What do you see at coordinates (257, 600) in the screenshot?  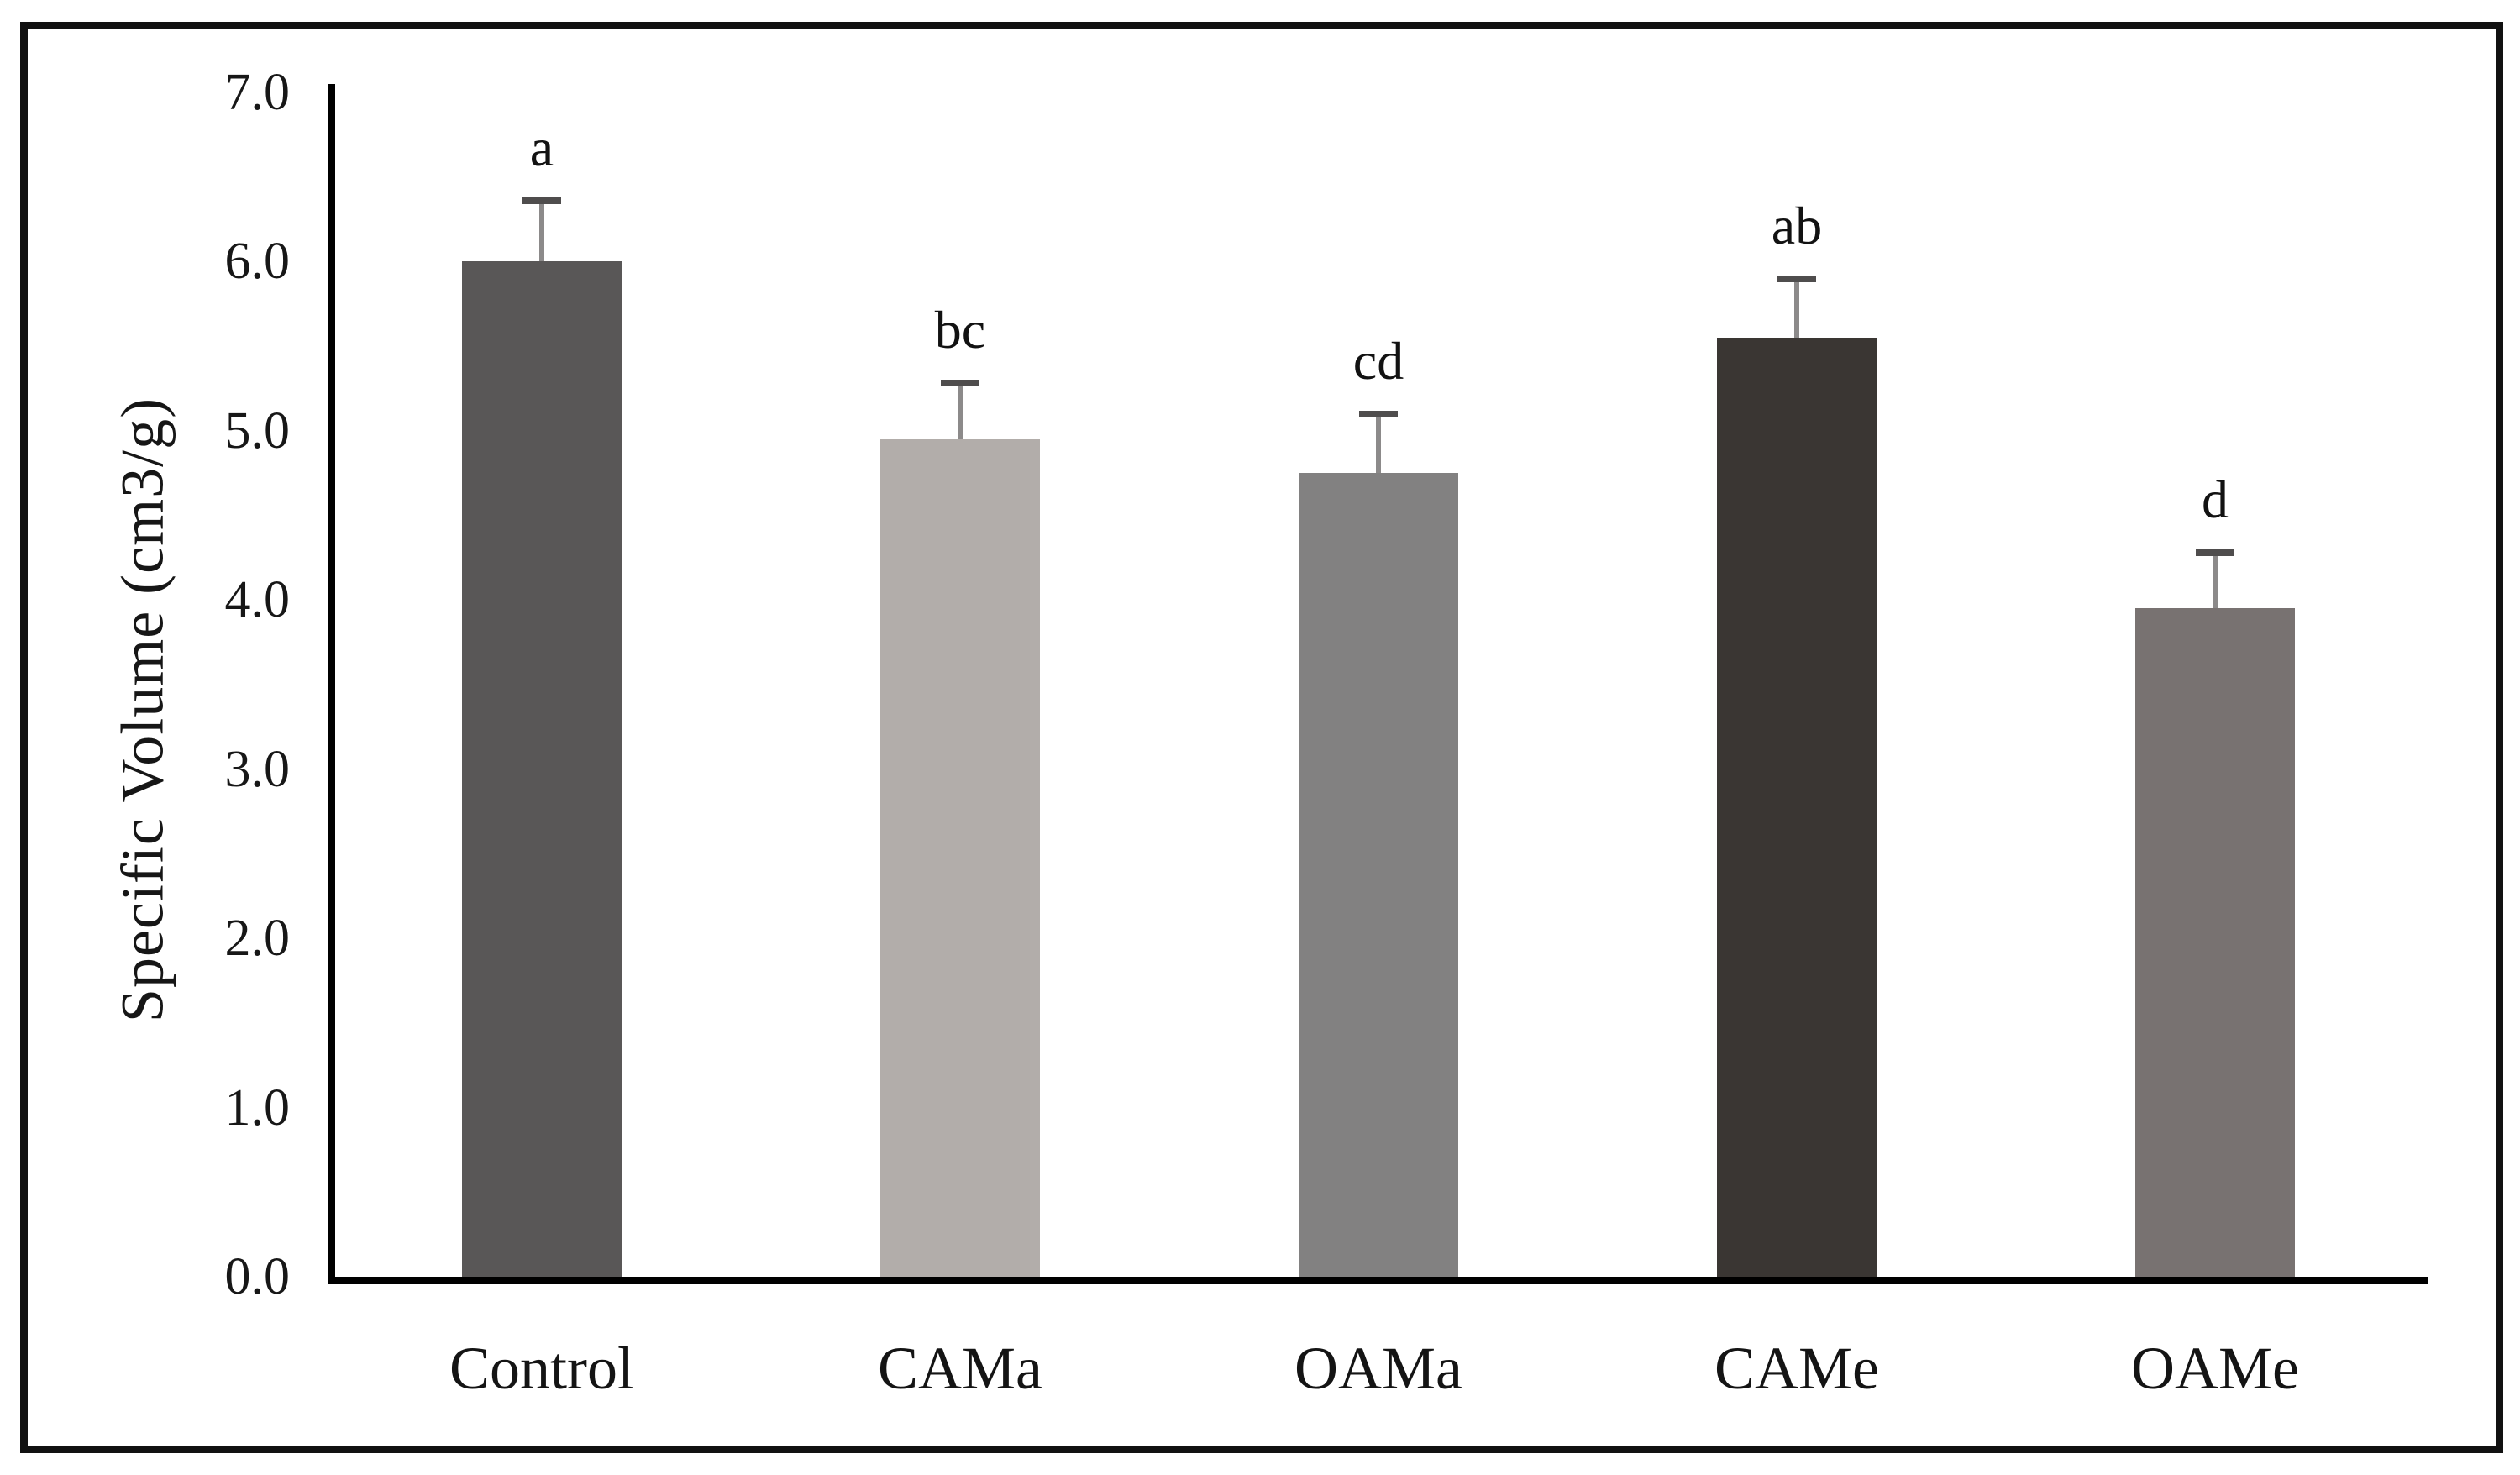 I see `y-tick-label: 4.0` at bounding box center [257, 600].